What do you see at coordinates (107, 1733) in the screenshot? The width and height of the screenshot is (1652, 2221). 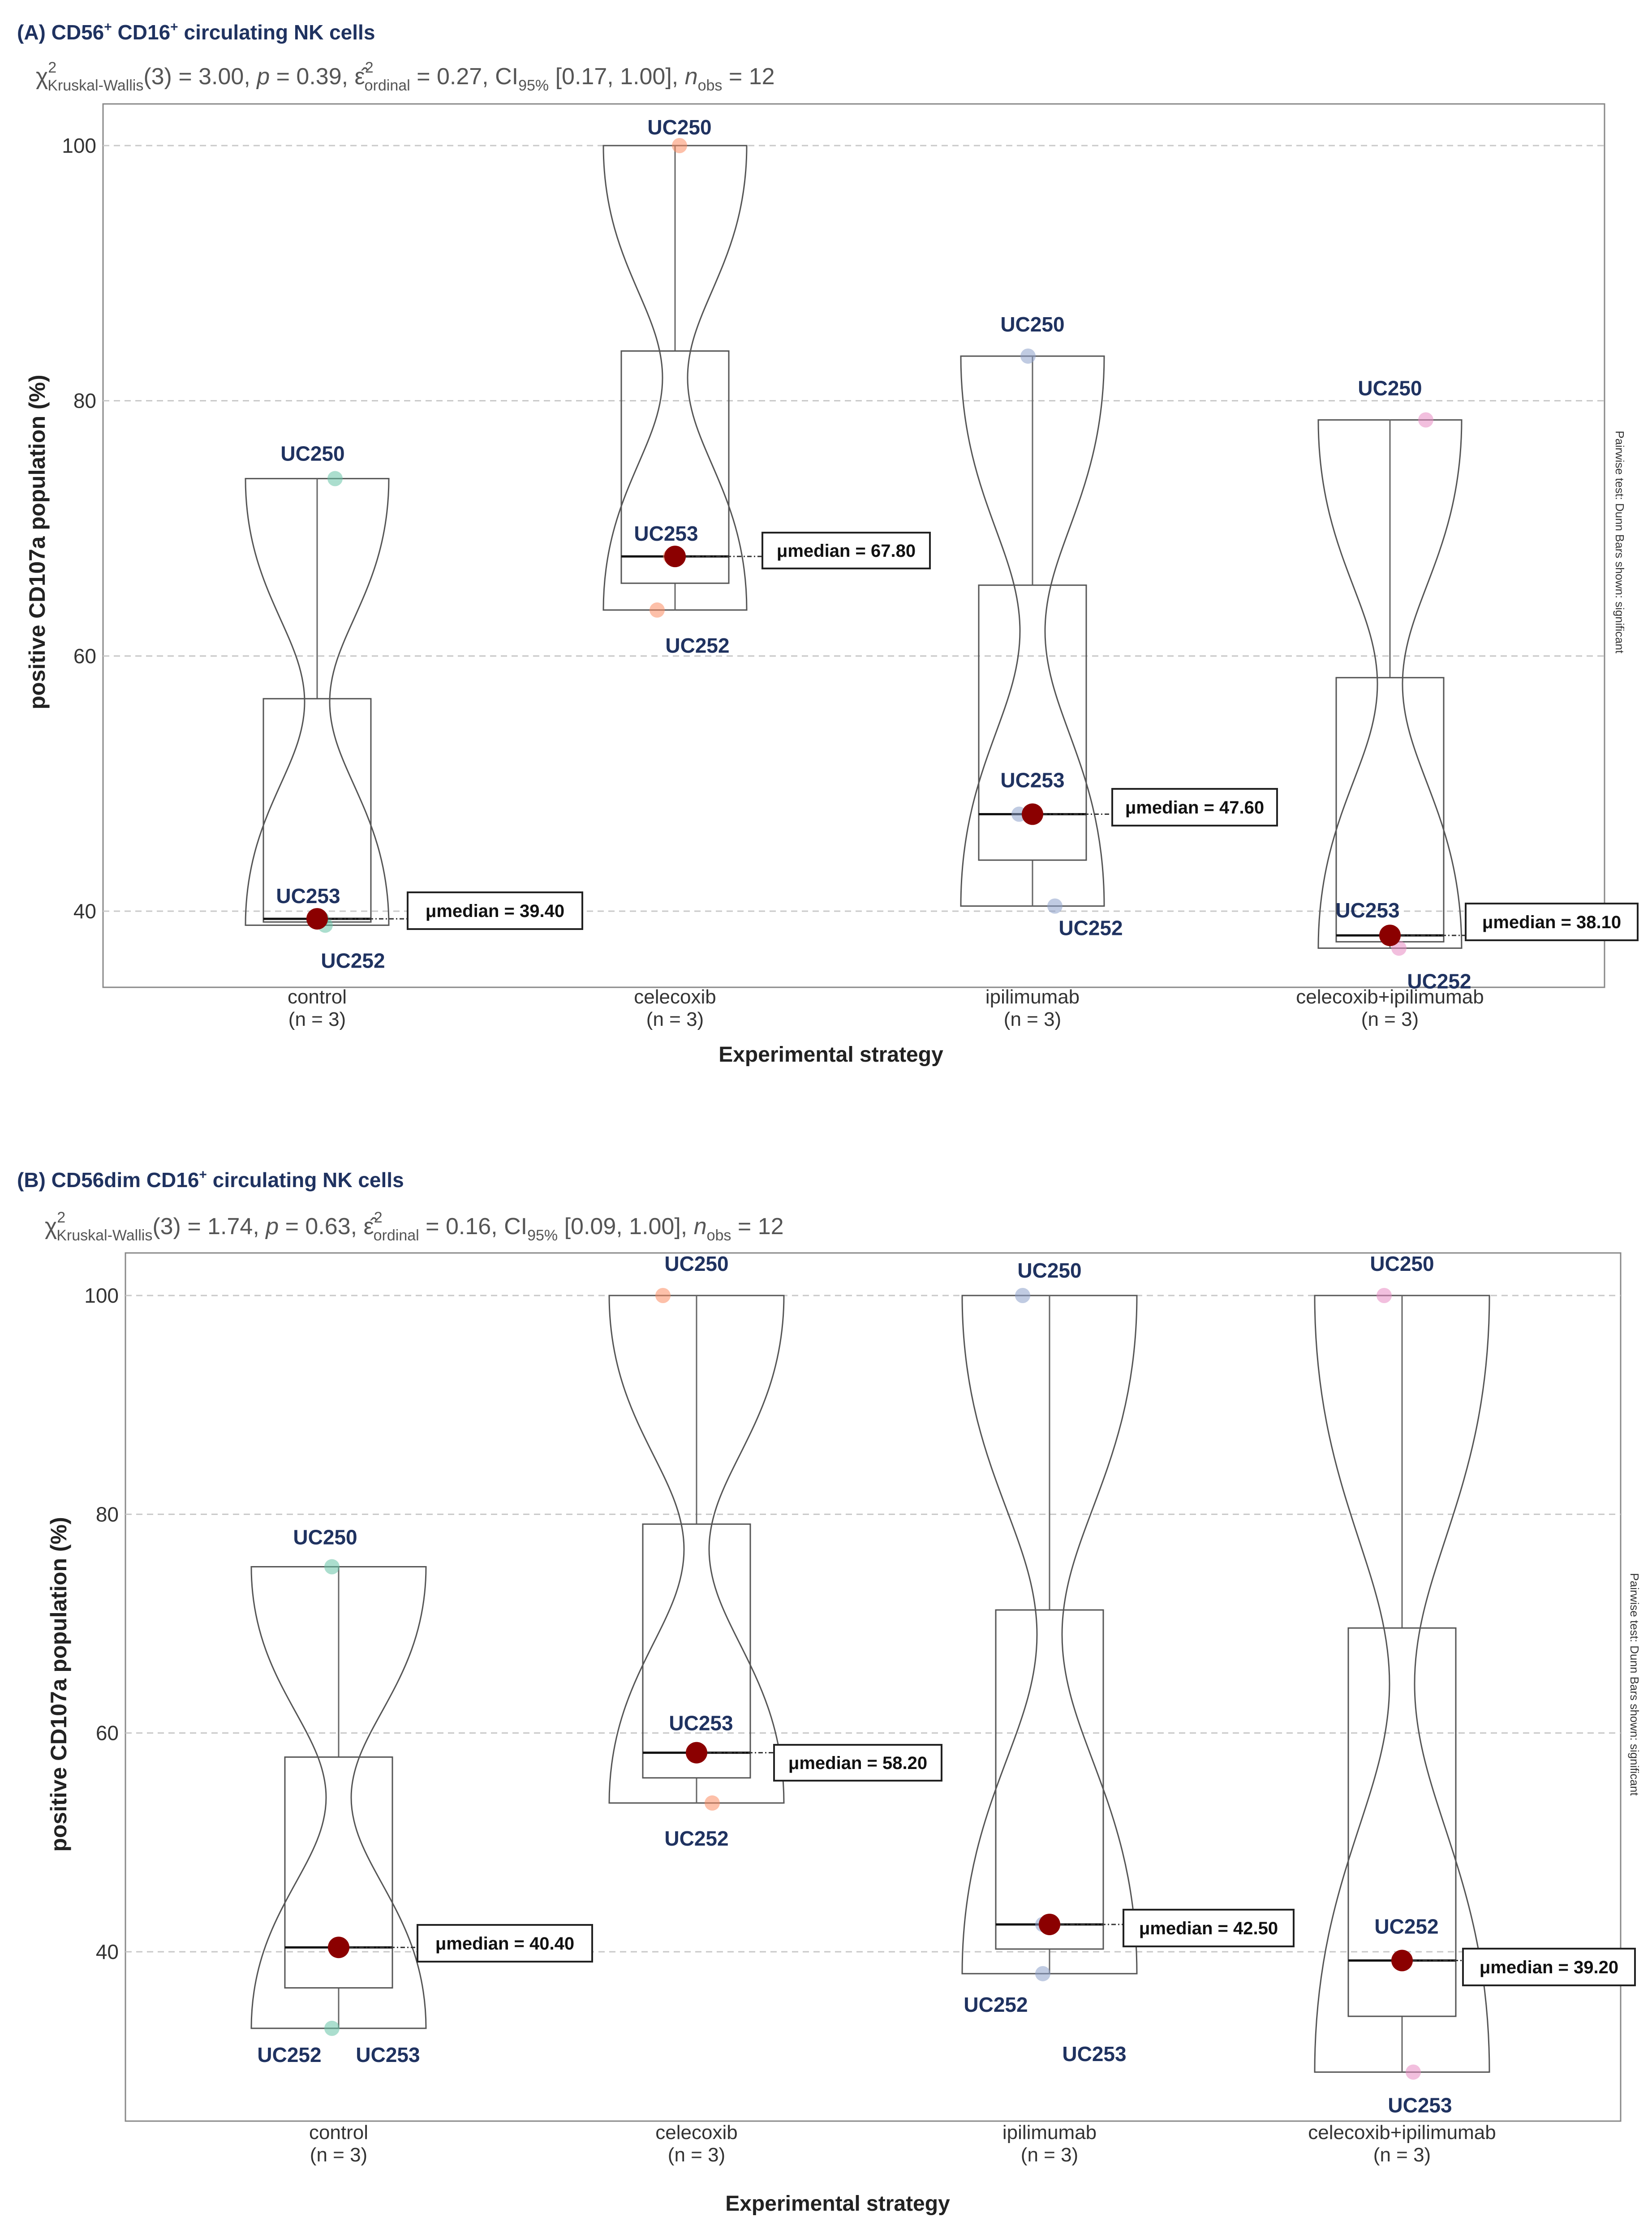 I see `panel-b-y-tick-label: 60` at bounding box center [107, 1733].